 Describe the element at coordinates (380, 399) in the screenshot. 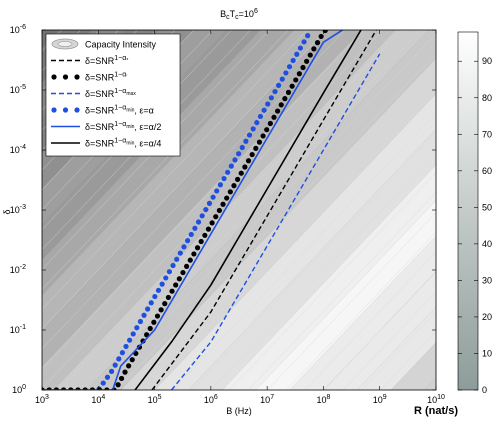

I see `x-tick-label: 10⁹` at that location.